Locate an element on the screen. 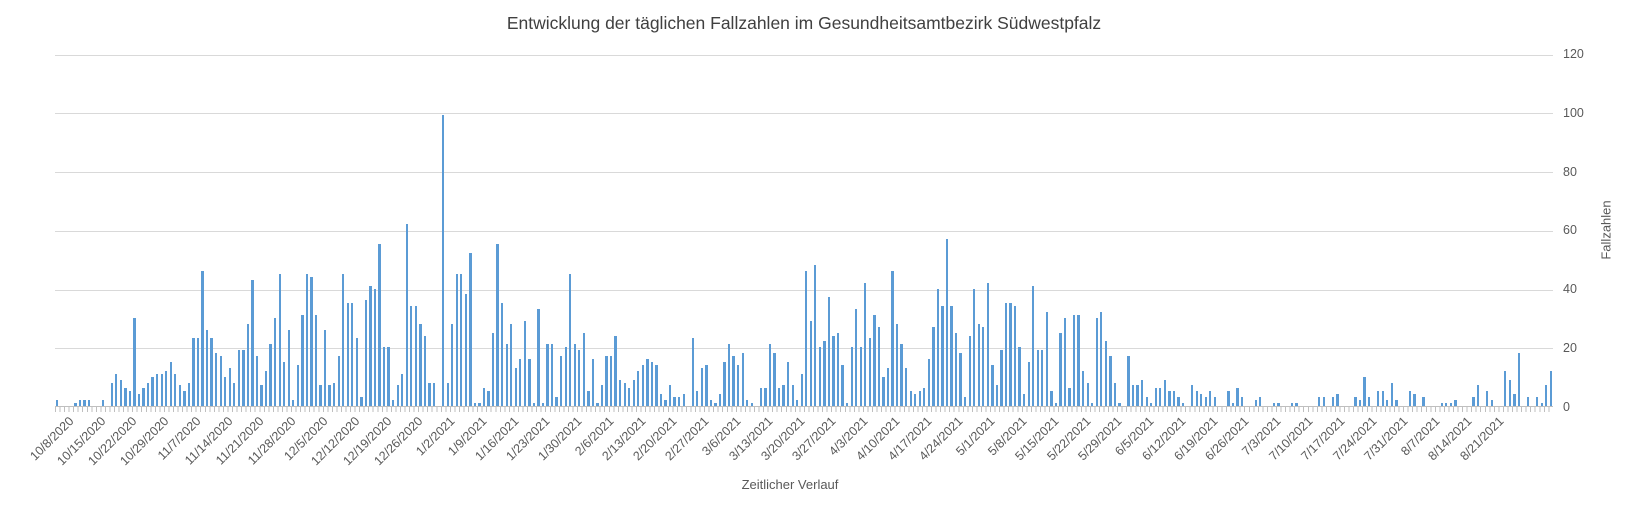 The image size is (1626, 513). y-tick-label: 20 is located at coordinates (1570, 347).